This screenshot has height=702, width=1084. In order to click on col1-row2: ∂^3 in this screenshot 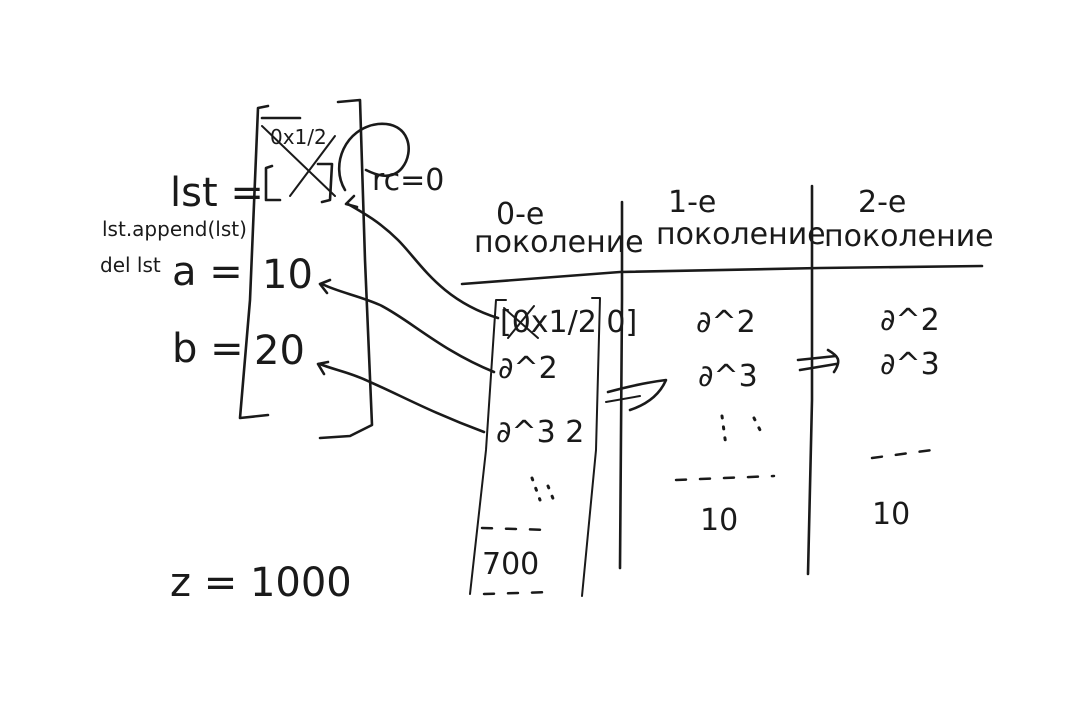, I will do `click(728, 376)`.